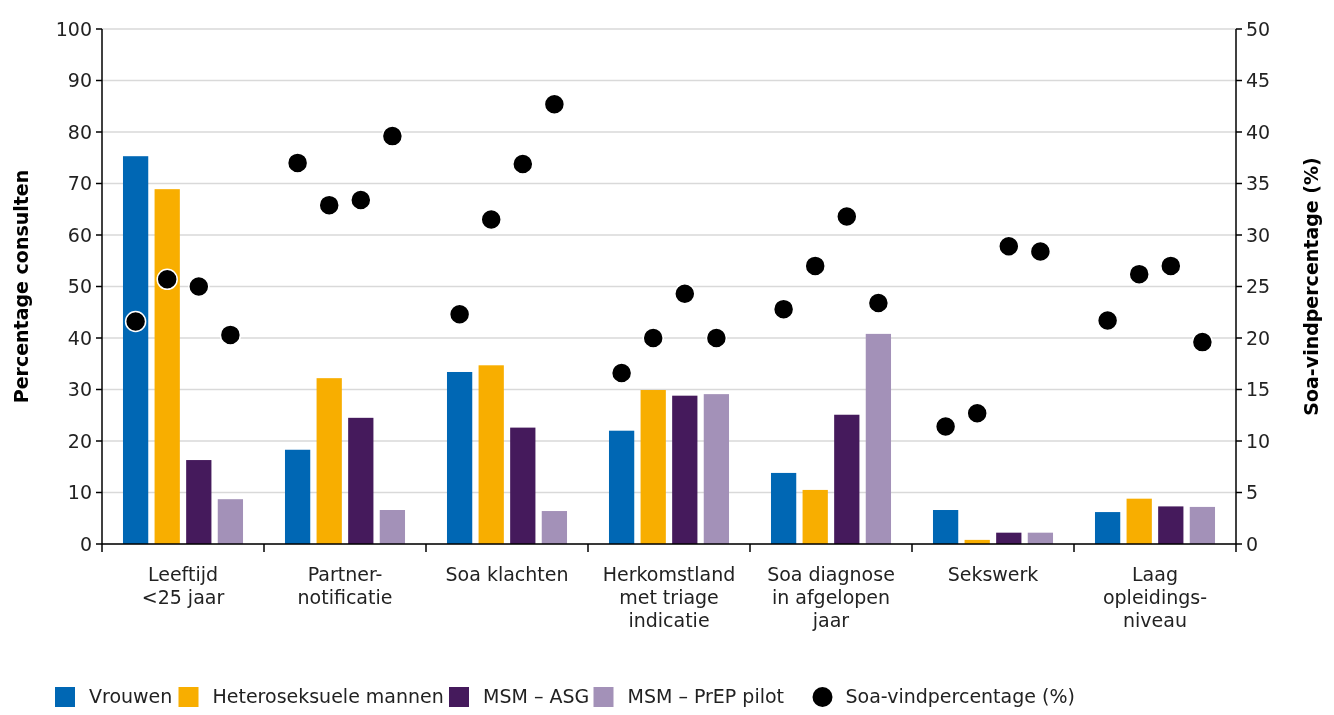 The width and height of the screenshot is (1334, 715). What do you see at coordinates (79, 80) in the screenshot?
I see `y-tick-label: 90` at bounding box center [79, 80].